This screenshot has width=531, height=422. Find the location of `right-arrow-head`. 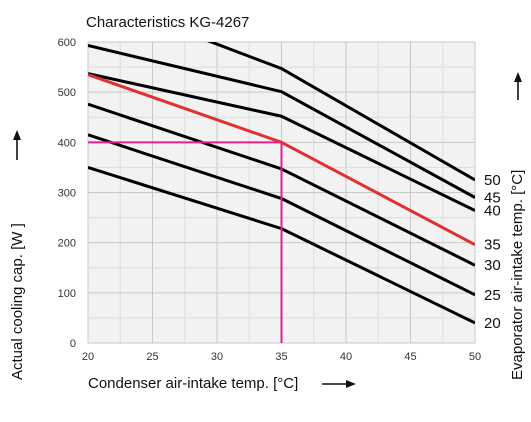

right-arrow-head is located at coordinates (518, 77).